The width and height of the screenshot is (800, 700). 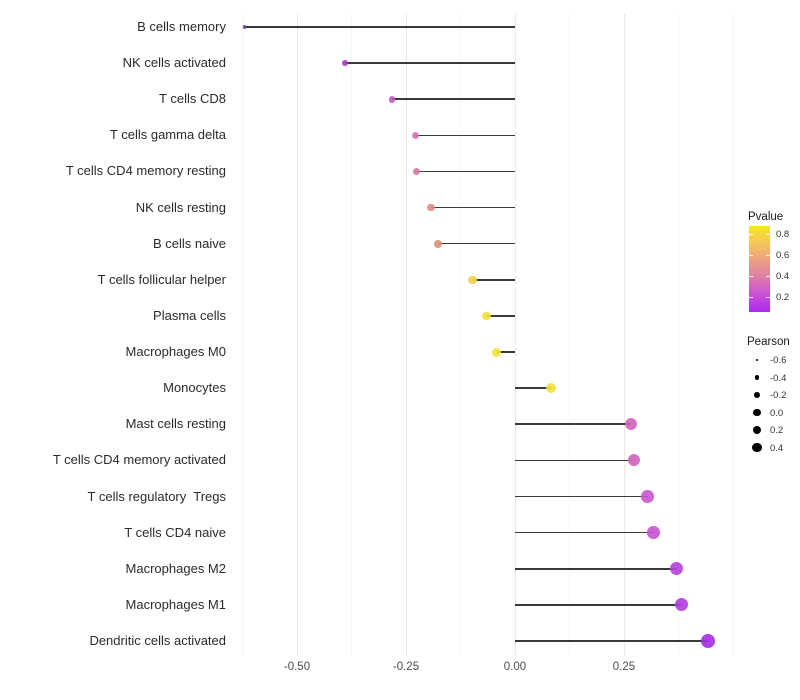 I want to click on pvalue-tick-label: 0.8, so click(x=783, y=234).